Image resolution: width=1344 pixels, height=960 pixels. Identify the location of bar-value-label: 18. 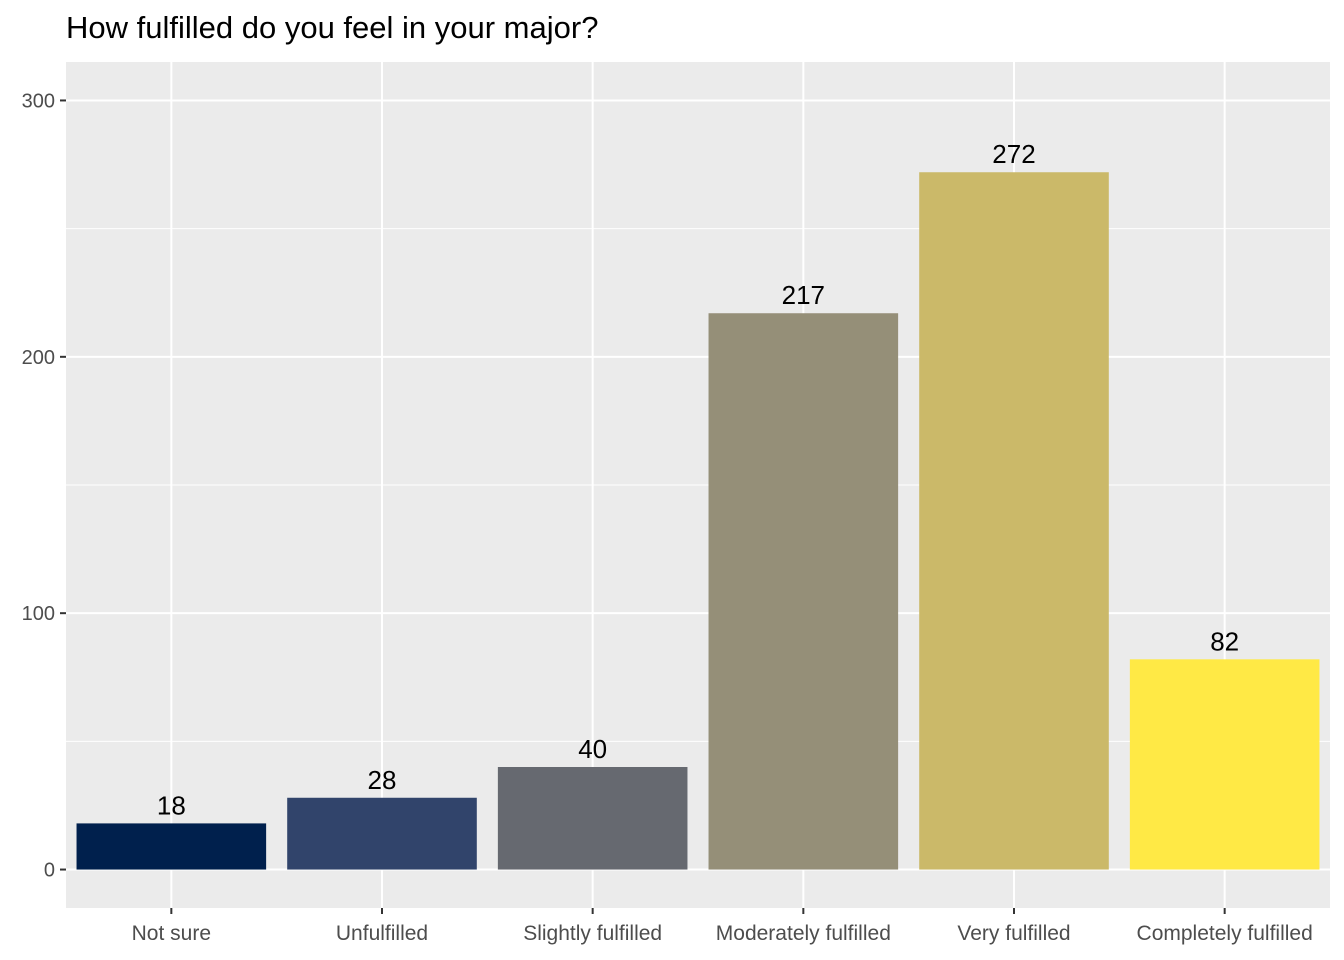
(171, 805).